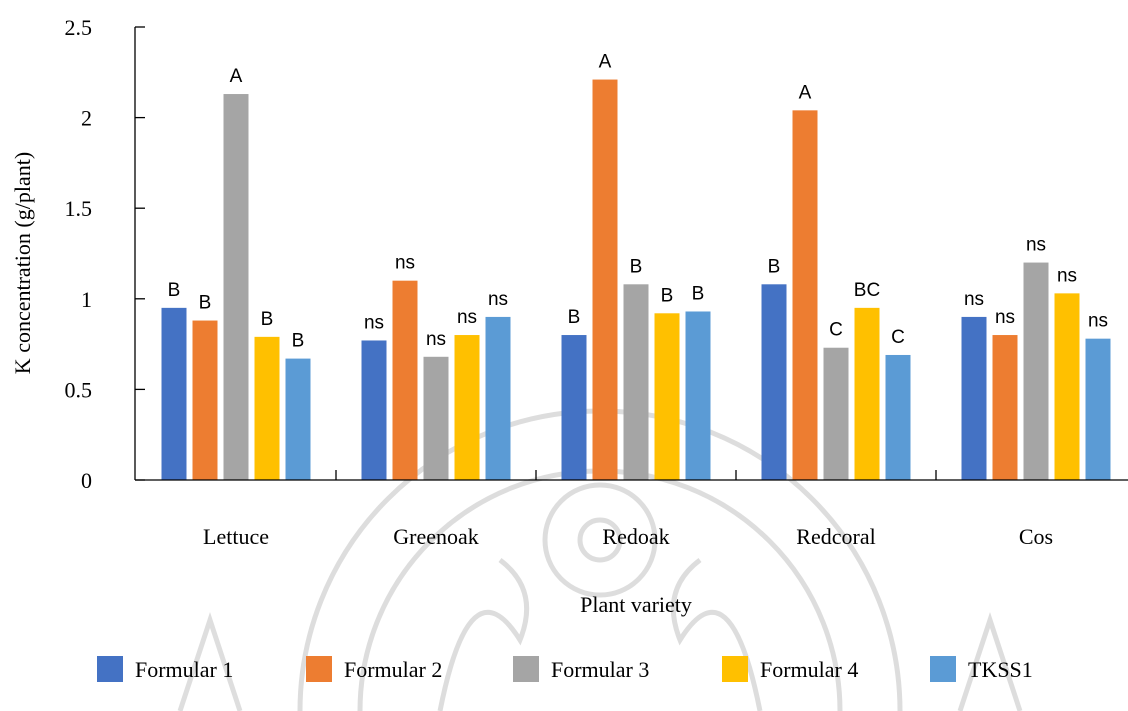 This screenshot has height=711, width=1128. I want to click on legend-label: Formular 3, so click(600, 669).